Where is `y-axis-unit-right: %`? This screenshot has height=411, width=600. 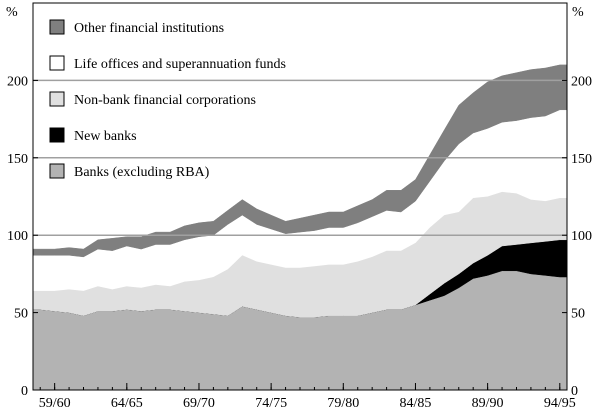
y-axis-unit-right: % is located at coordinates (578, 12).